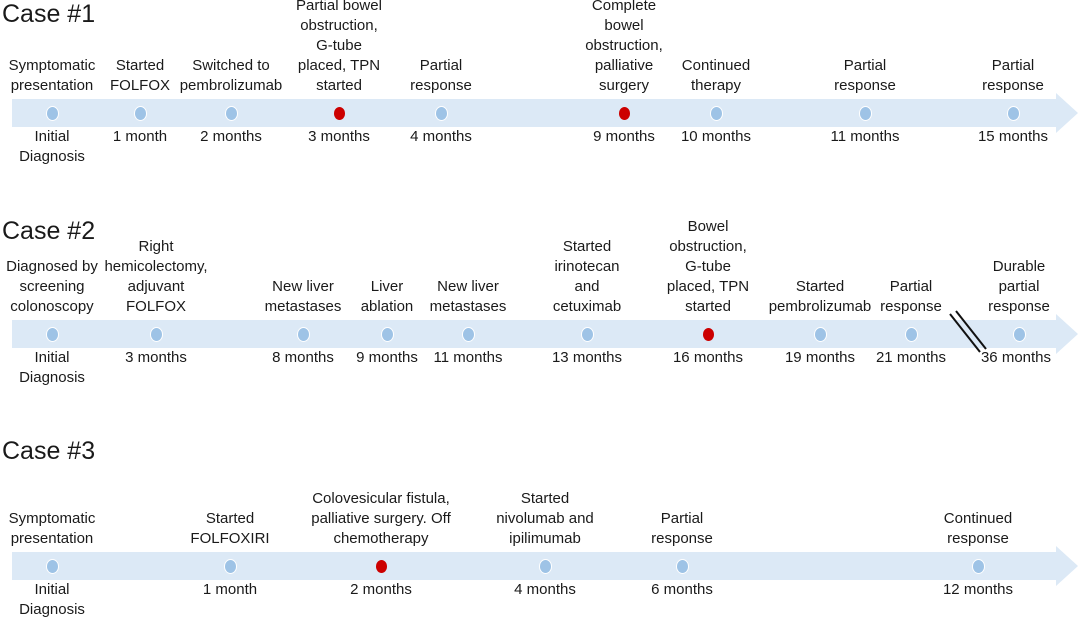  What do you see at coordinates (230, 528) in the screenshot?
I see `event-label: Started FOLFOXIRI` at bounding box center [230, 528].